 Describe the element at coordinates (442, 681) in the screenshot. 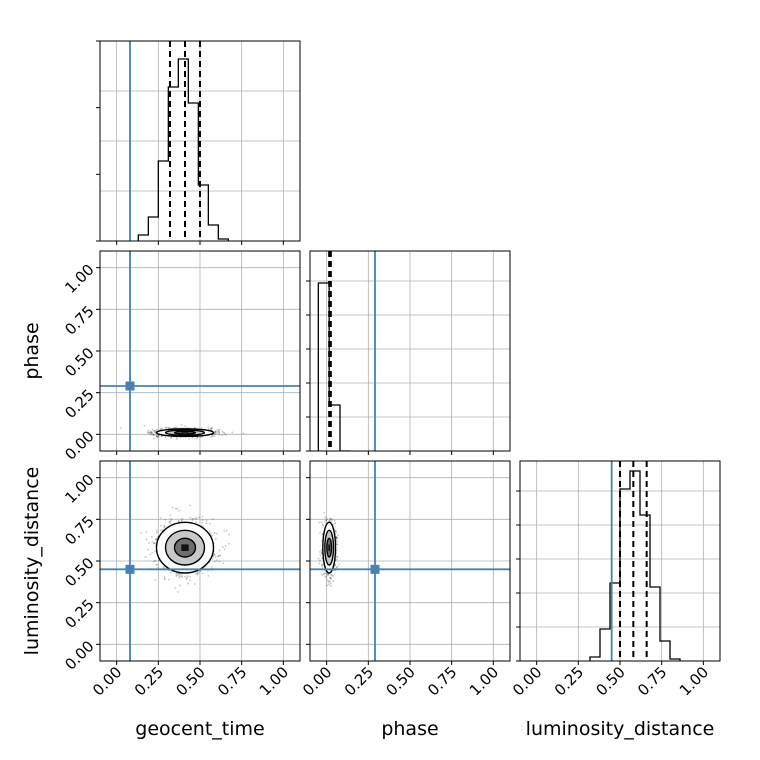

I see `x-tick-label: 0.75` at that location.